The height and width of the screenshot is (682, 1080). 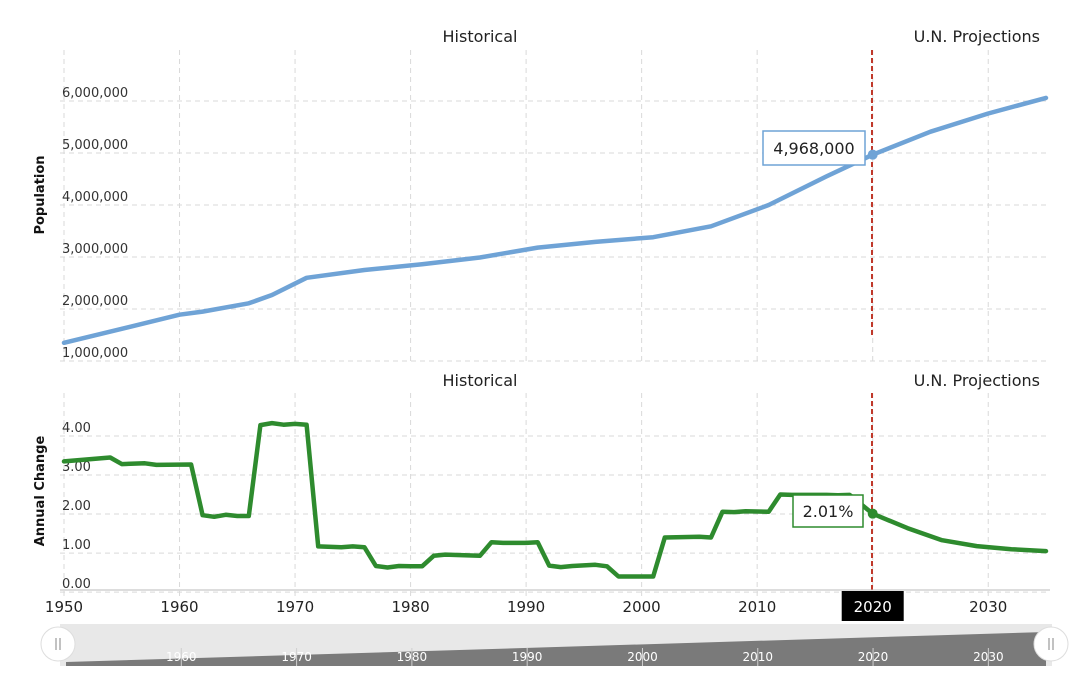 What do you see at coordinates (76, 584) in the screenshot?
I see `chg-y-tick-label: 0.00` at bounding box center [76, 584].